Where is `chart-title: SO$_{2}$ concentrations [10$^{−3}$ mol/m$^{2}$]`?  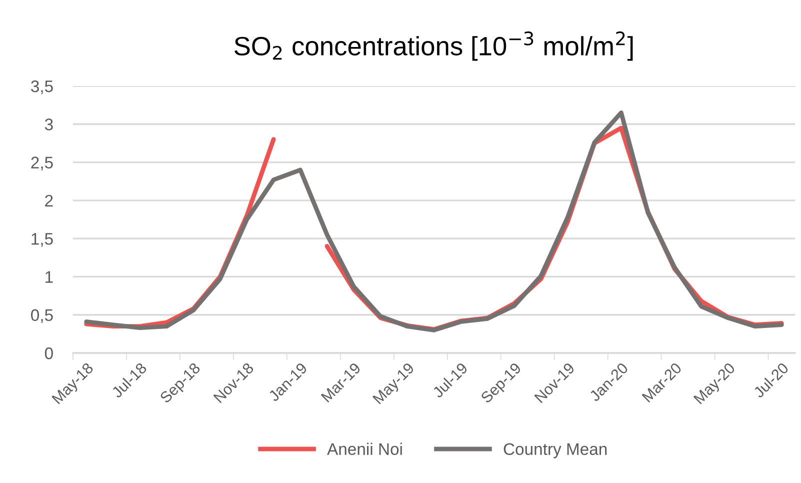 chart-title: SO$_{2}$ concentrations [10$^{−3}$ mol/m$^{2}$] is located at coordinates (433, 46).